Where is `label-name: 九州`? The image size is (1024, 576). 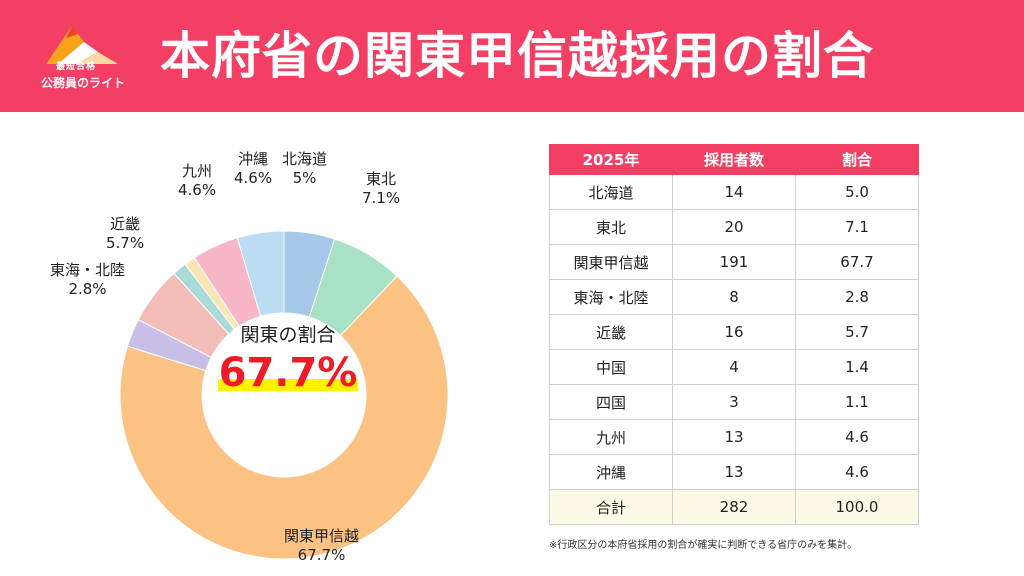
label-name: 九州 is located at coordinates (197, 171).